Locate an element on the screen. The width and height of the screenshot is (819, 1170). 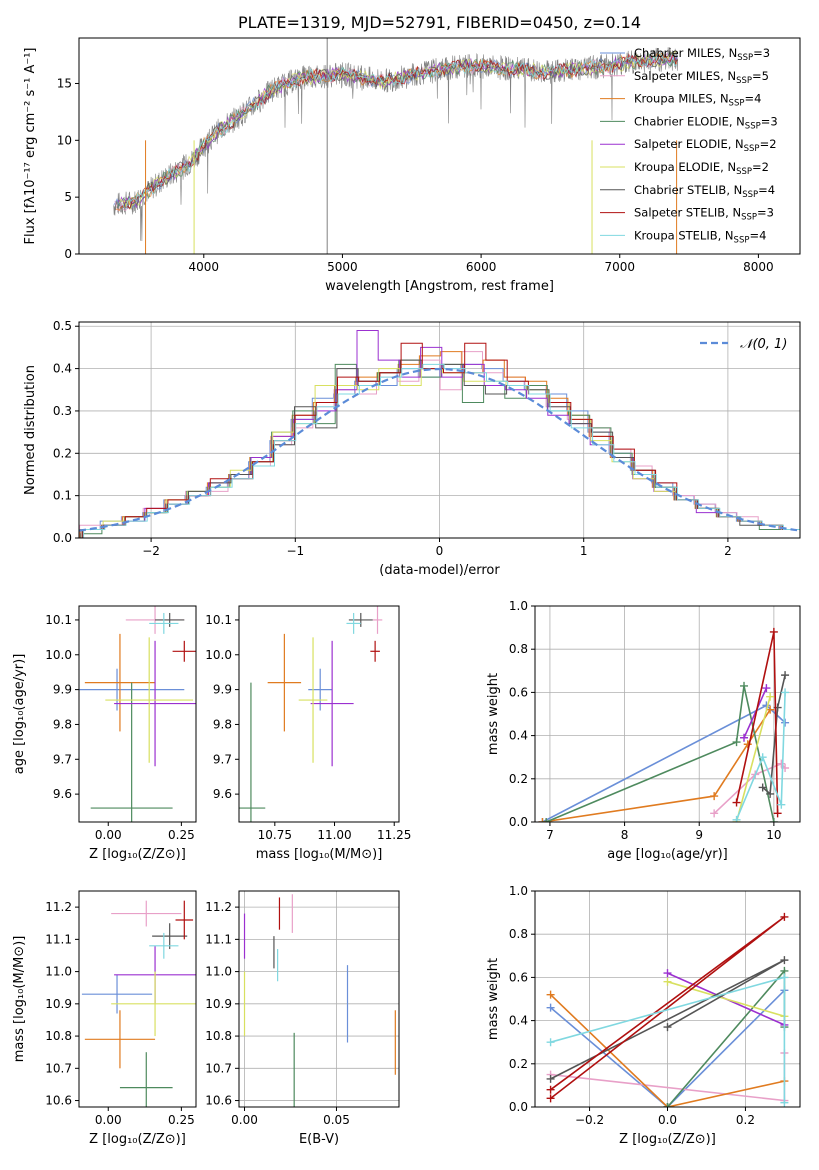
y-tick-label: 9.8 is located at coordinates (62, 724).